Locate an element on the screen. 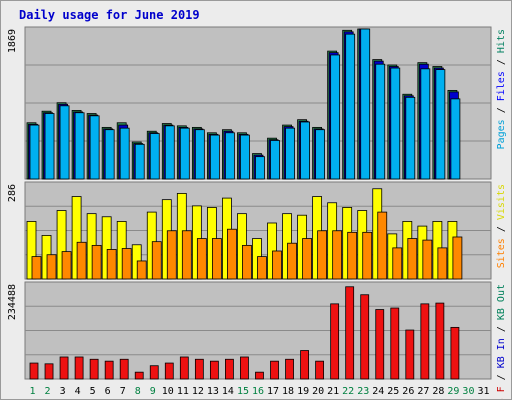 The height and width of the screenshot is (400, 512). legend-hits: Hits is located at coordinates (501, 41).